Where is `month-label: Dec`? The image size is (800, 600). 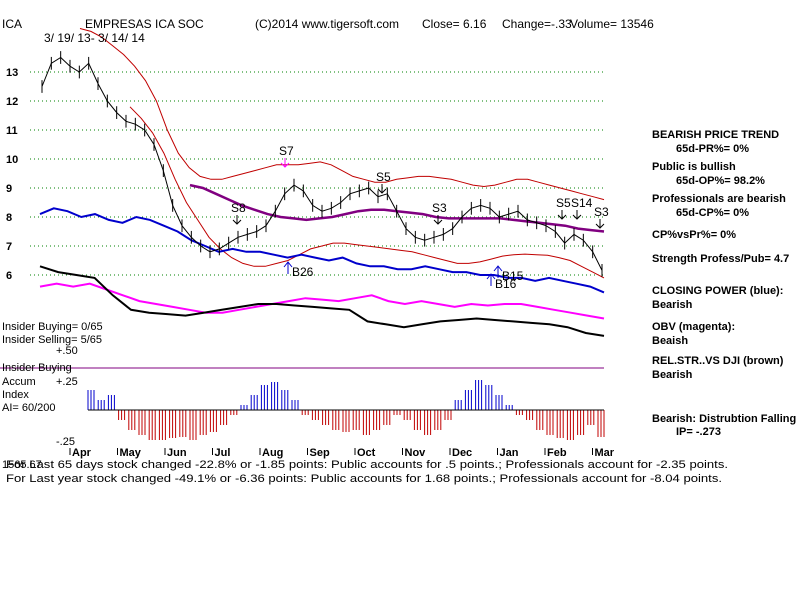 month-label: Dec is located at coordinates (462, 453).